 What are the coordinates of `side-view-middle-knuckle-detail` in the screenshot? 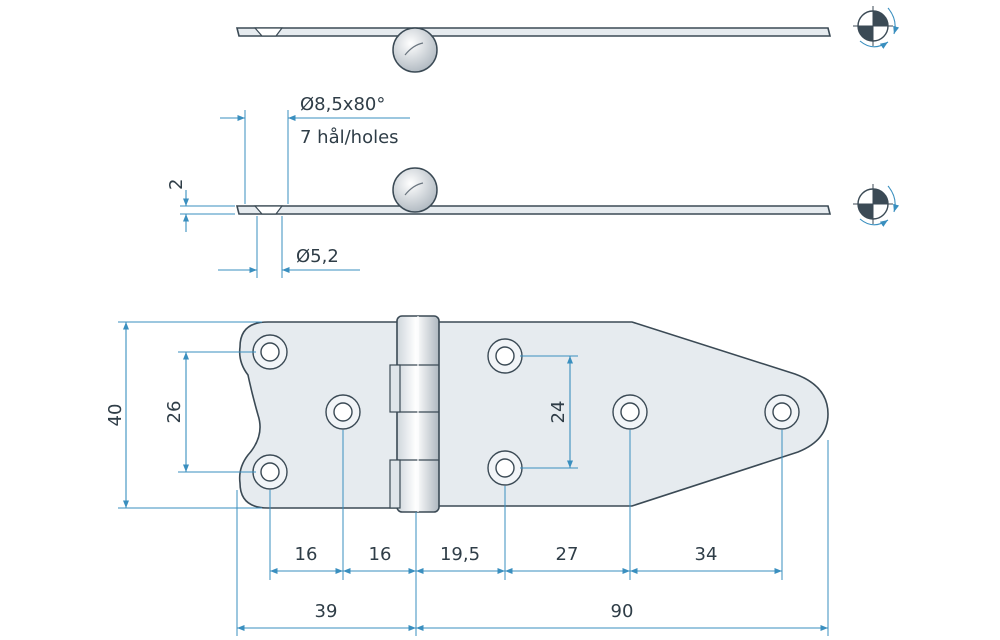 It's located at (414, 189).